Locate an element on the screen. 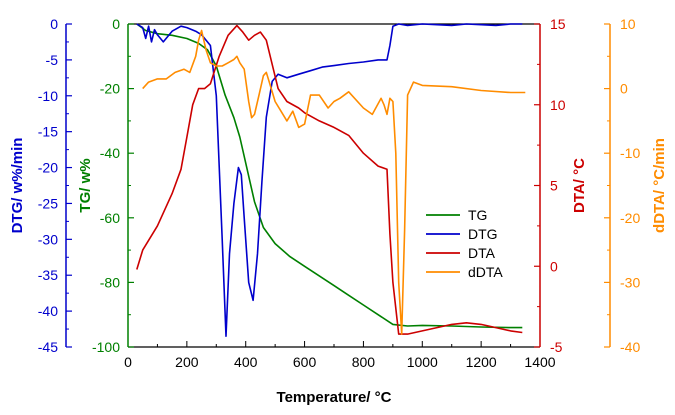  dtg-tick-label: -25 is located at coordinates (48, 203).